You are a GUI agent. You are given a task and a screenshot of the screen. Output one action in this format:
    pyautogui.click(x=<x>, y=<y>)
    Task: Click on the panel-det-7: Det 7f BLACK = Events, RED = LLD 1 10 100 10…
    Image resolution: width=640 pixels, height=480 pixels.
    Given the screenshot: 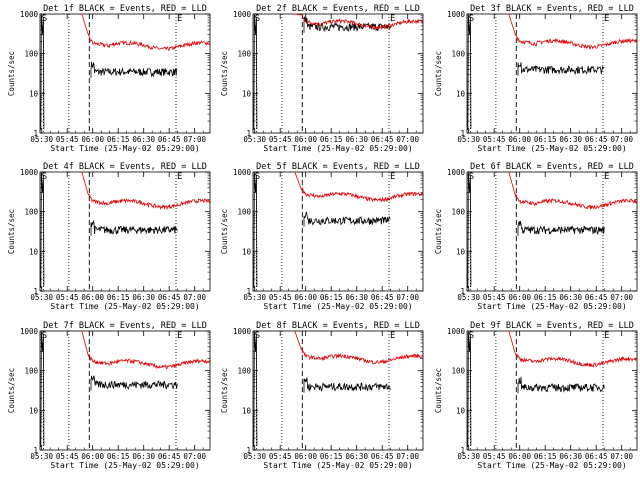 What is the action you would take?
    pyautogui.click(x=109, y=395)
    